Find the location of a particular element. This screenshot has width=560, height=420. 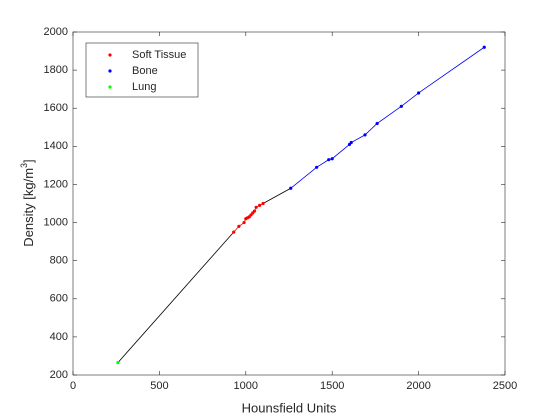

y-tick-label: 1800 is located at coordinates (56, 70).